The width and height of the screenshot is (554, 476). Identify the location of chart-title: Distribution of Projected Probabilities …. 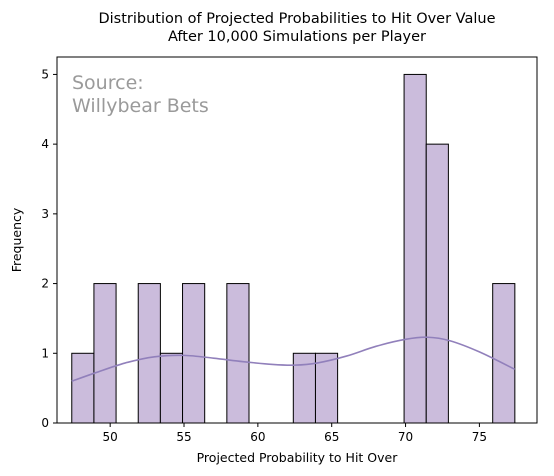
(296, 28).